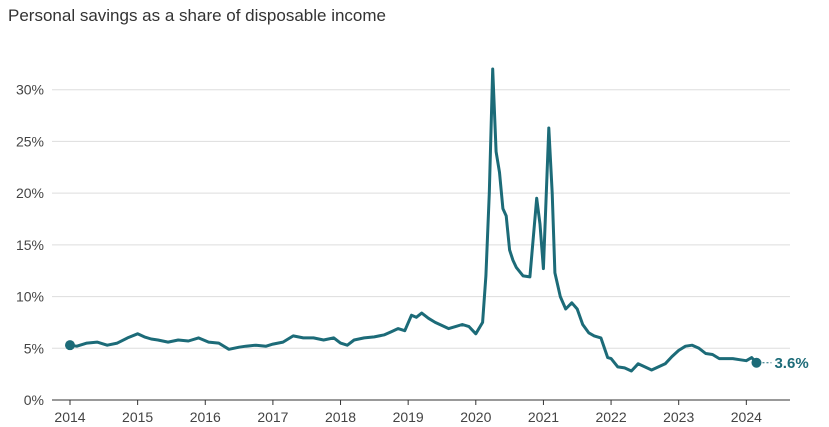  I want to click on x-tick-label: 2015, so click(137, 417).